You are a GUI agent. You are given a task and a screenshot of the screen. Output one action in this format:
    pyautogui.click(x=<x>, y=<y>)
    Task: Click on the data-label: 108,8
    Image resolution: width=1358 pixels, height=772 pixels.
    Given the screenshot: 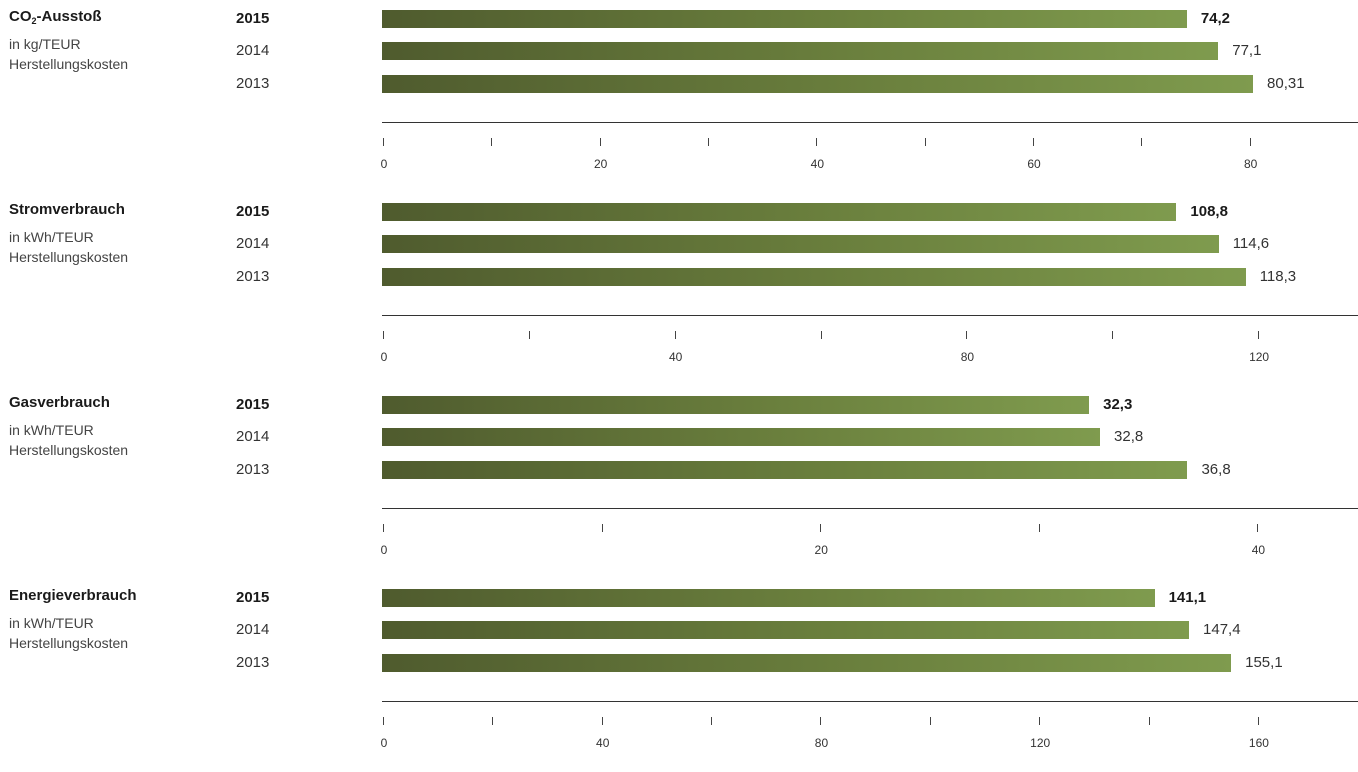 What is the action you would take?
    pyautogui.click(x=1209, y=211)
    